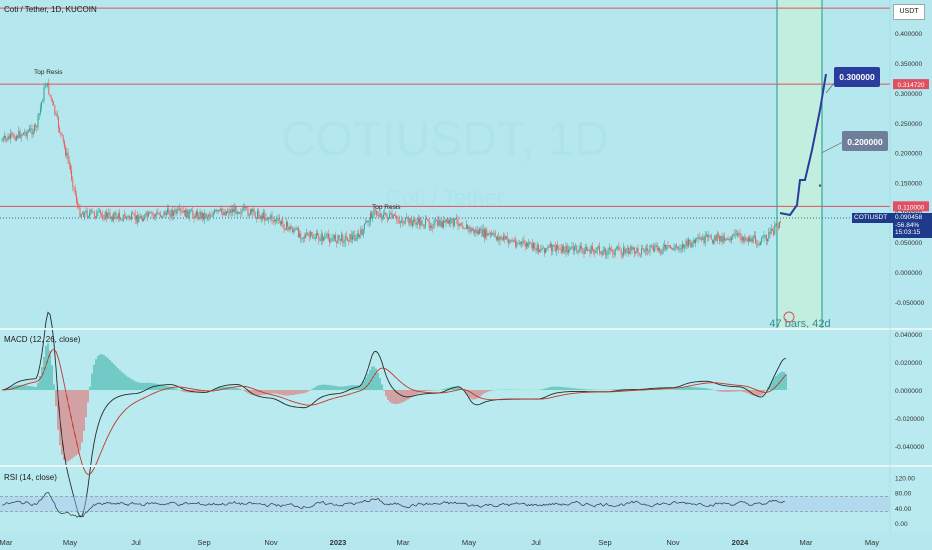 The width and height of the screenshot is (932, 550). I want to click on target-label-bg, so click(865, 141).